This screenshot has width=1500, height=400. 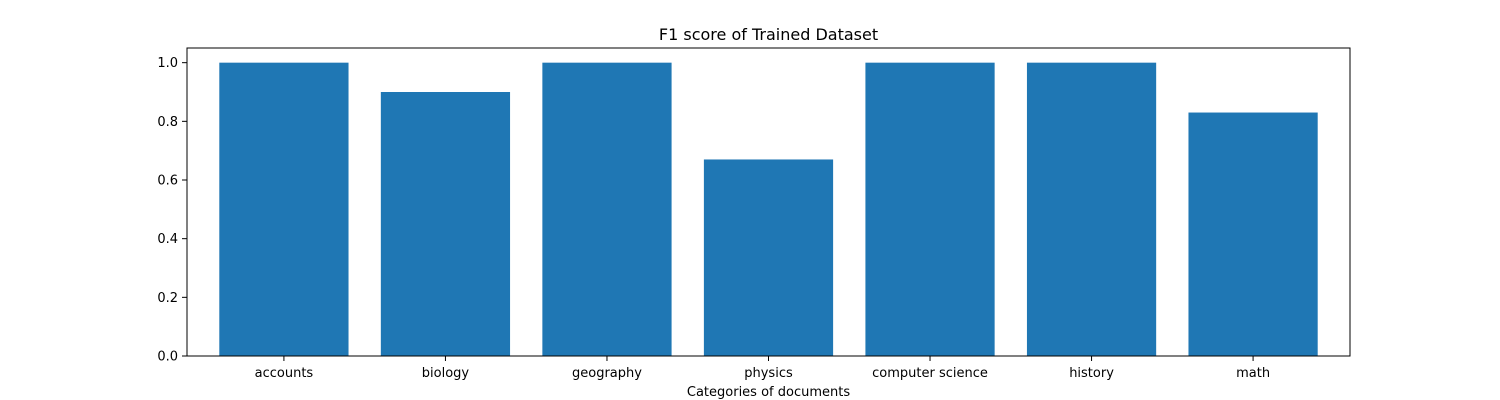 What do you see at coordinates (167, 298) in the screenshot?
I see `y-tick-label: 0.2` at bounding box center [167, 298].